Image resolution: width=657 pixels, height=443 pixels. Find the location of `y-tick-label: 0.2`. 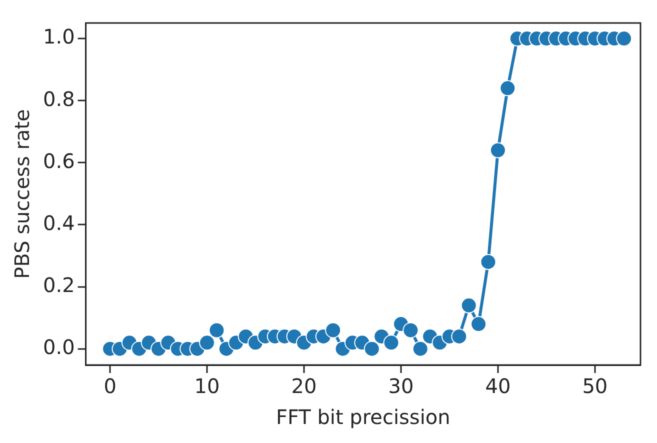

y-tick-label: 0.2 is located at coordinates (58, 284).